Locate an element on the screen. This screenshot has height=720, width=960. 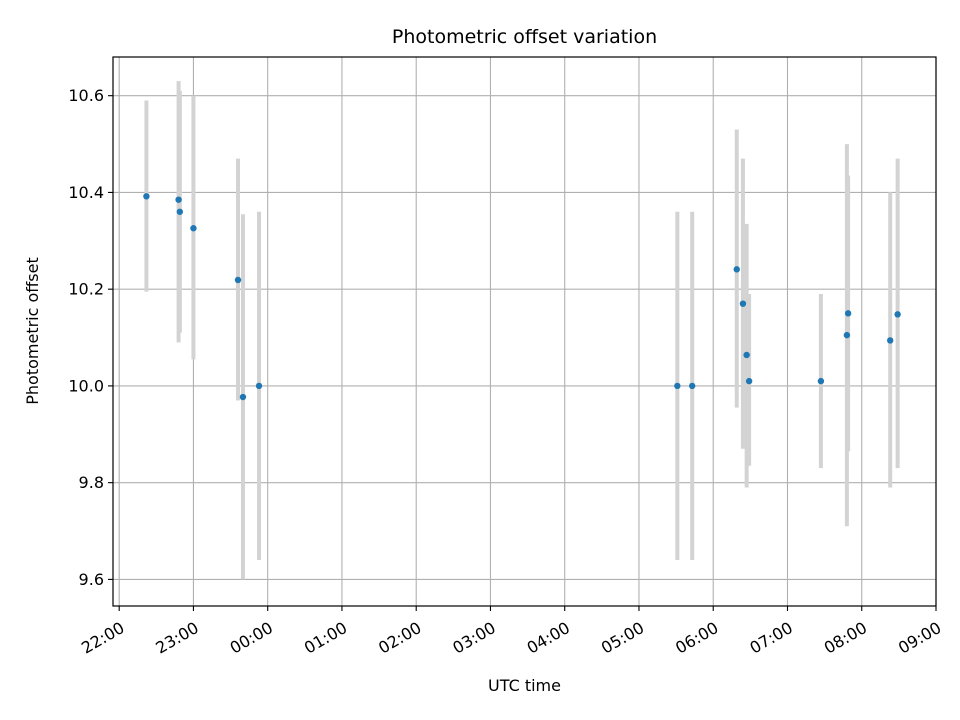
y-axis-title: Photometric offset is located at coordinates (32, 331).